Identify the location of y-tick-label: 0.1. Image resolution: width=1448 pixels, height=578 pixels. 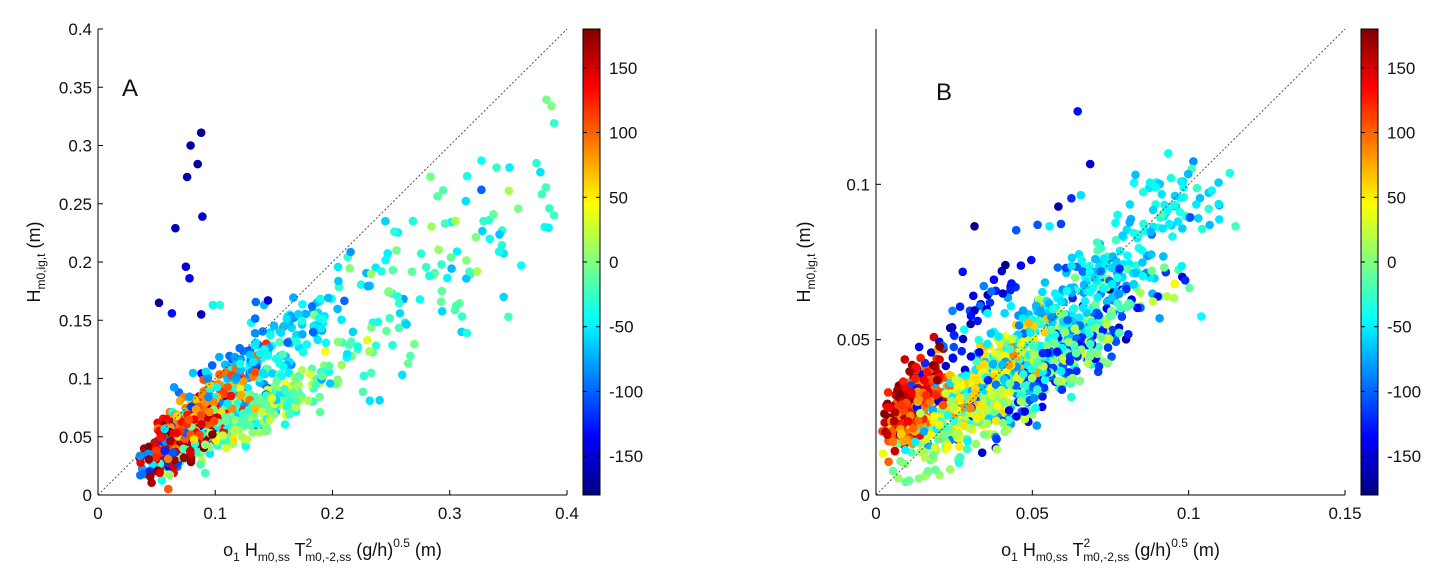
(858, 184).